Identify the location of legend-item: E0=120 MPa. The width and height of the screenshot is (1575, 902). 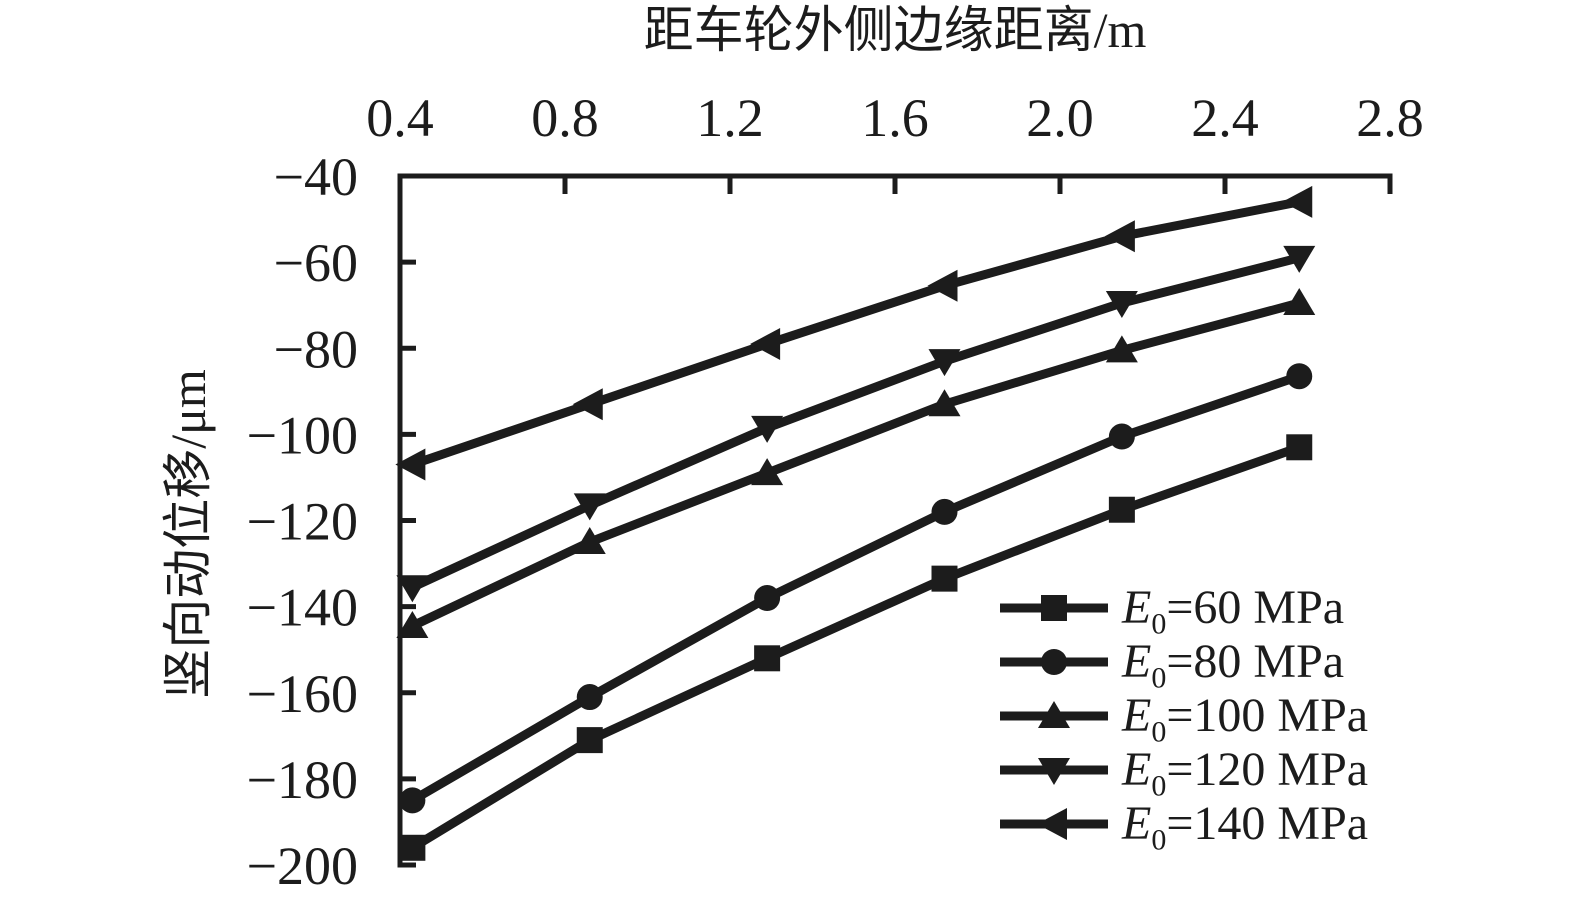
(1183, 773).